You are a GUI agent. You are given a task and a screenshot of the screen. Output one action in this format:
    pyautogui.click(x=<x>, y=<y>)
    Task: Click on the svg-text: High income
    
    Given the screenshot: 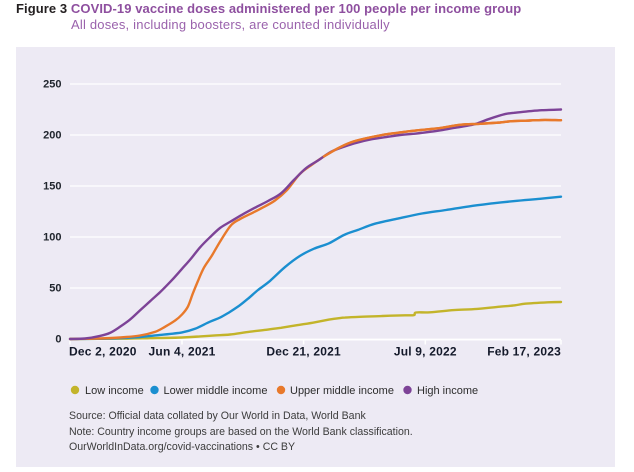 What is the action you would take?
    pyautogui.click(x=447, y=391)
    